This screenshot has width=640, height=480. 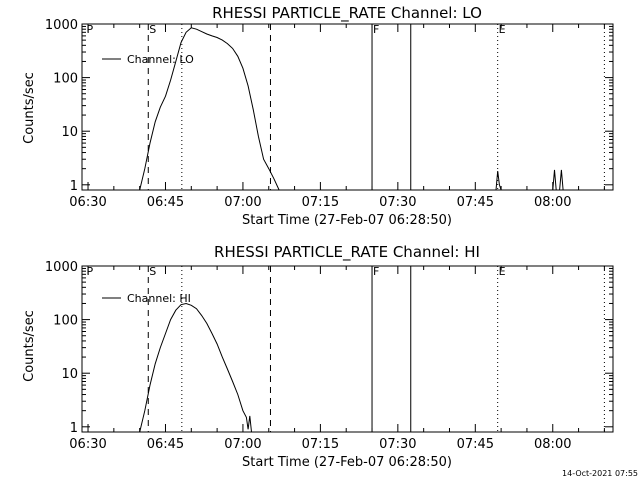 What do you see at coordinates (160, 59) in the screenshot?
I see `legend-label: Channel: LO` at bounding box center [160, 59].